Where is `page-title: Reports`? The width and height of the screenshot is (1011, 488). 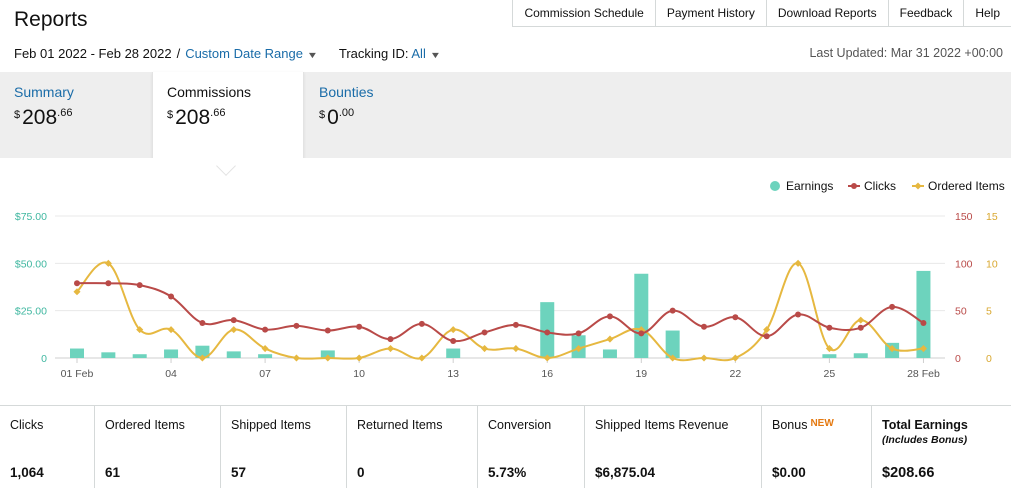
page-title: Reports is located at coordinates (51, 19).